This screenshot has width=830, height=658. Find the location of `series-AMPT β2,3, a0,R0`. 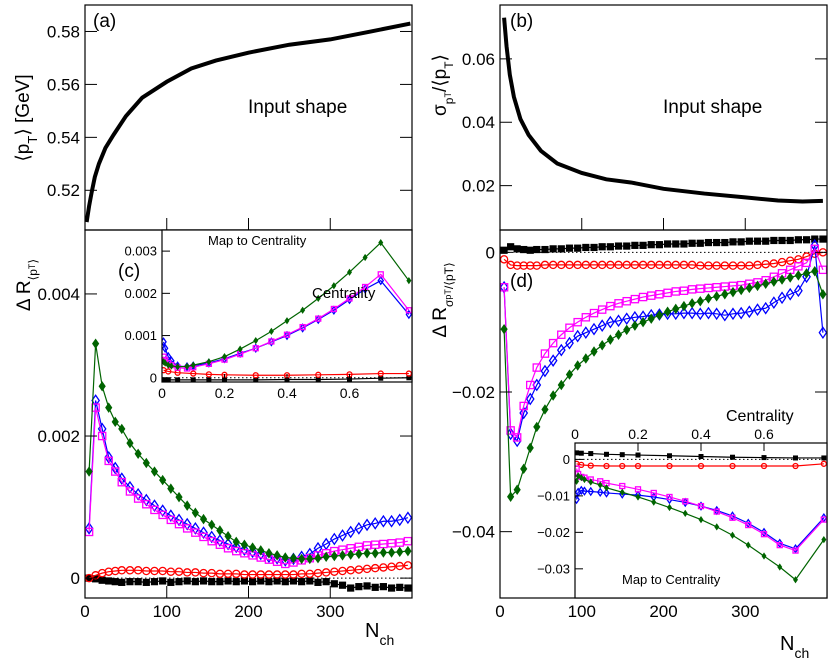

series-AMPT β2,3, a0,R0 is located at coordinates (248, 486).